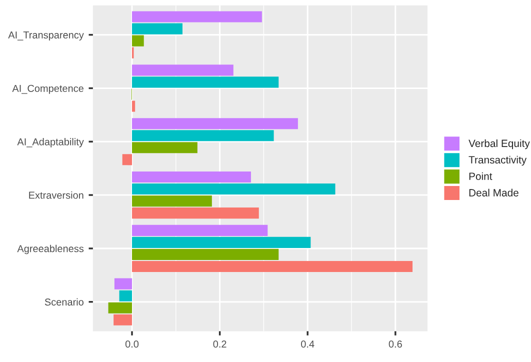  What do you see at coordinates (48, 89) in the screenshot?
I see `y-tick-label: AI_Competence` at bounding box center [48, 89].